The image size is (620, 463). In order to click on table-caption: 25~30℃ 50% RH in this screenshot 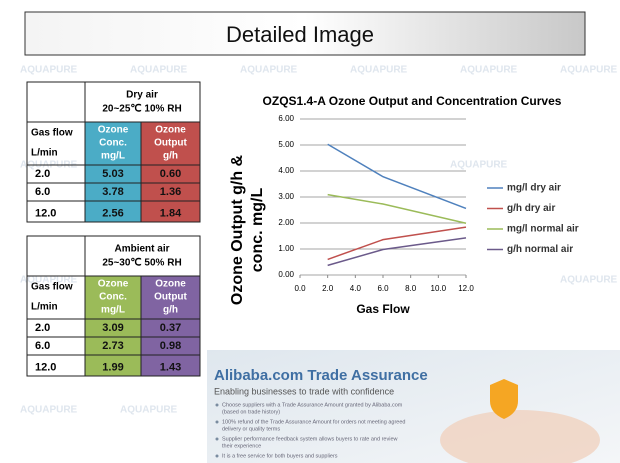, I will do `click(141, 263)`.